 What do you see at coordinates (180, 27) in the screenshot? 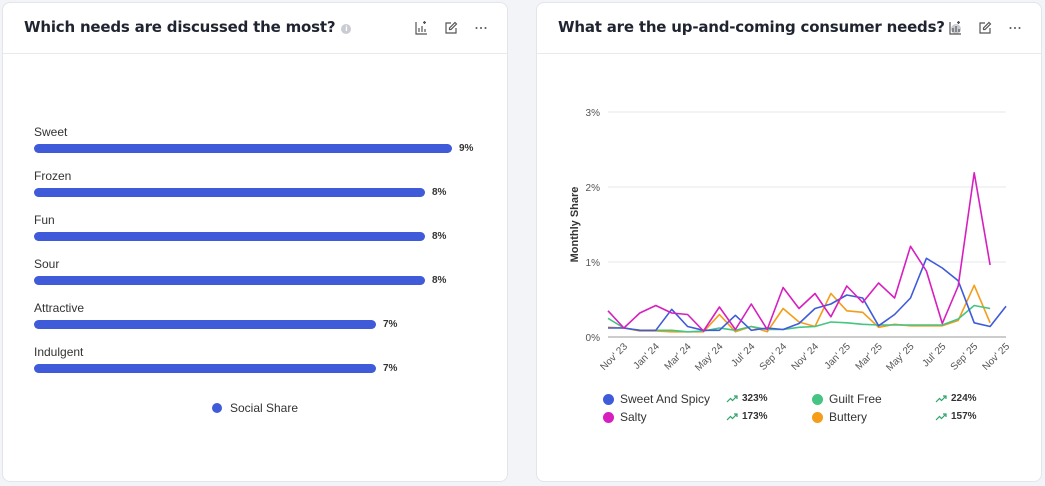
I see `card-title-text: Which needs are discussed the most?` at bounding box center [180, 27].